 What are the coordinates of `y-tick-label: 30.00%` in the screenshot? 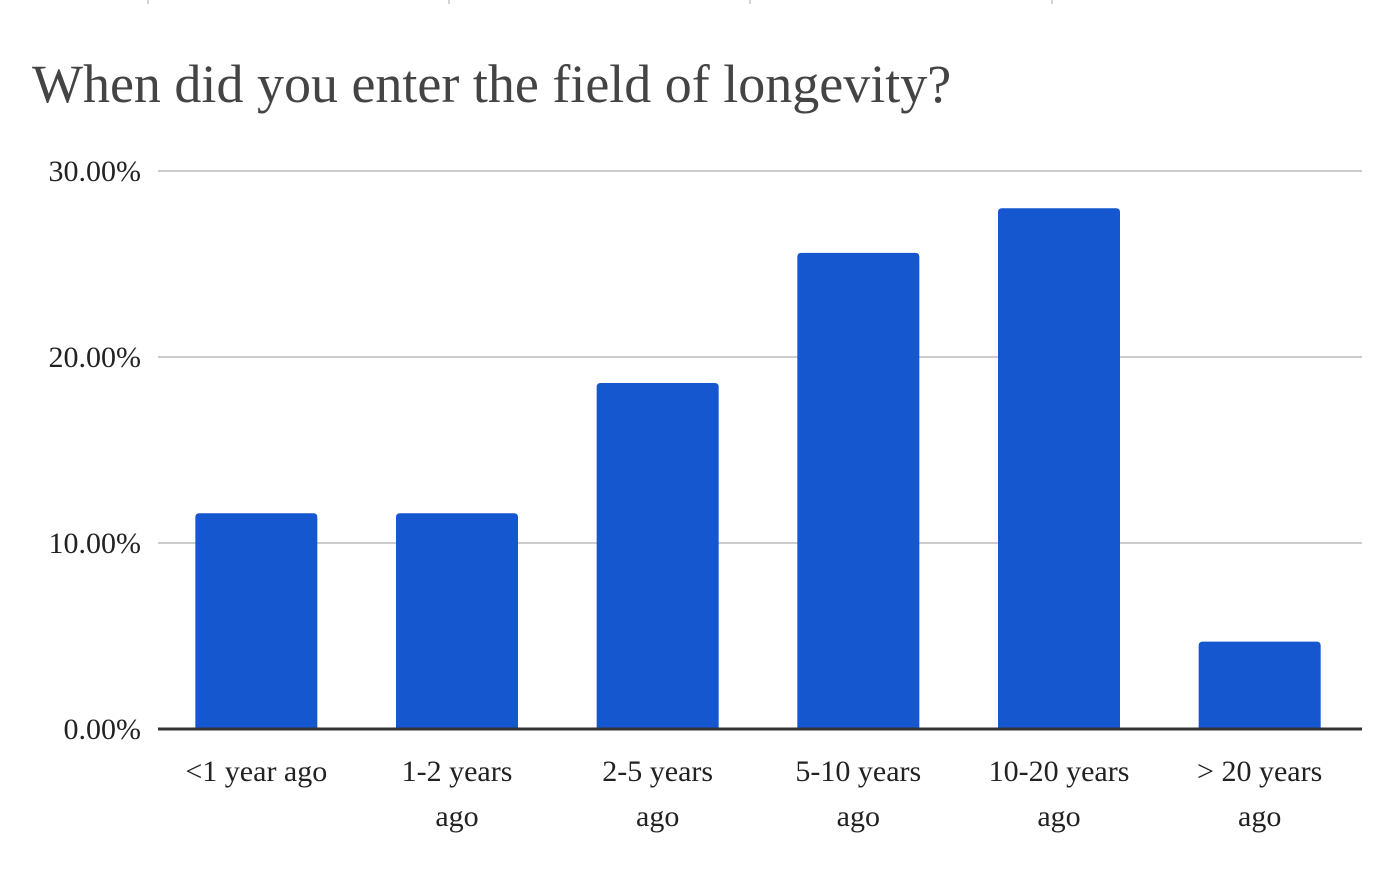 It's located at (95, 171).